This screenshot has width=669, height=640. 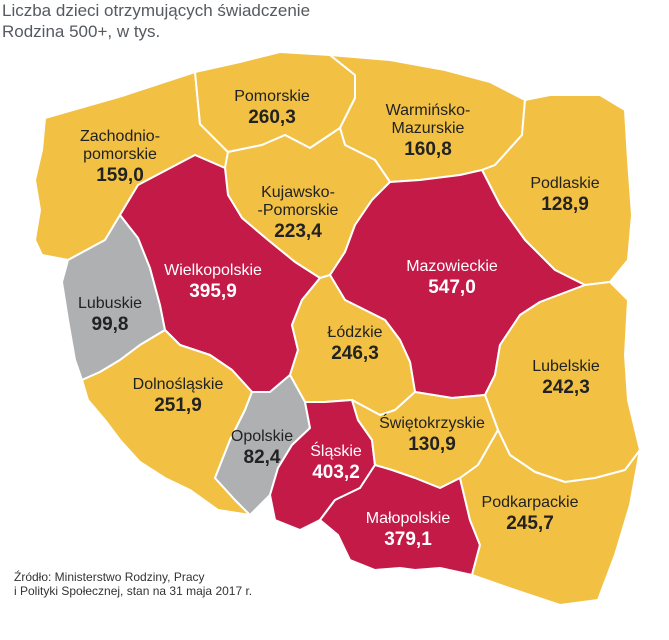 I want to click on label-podkarpackie: Podkarpackie 245,7, so click(x=530, y=514).